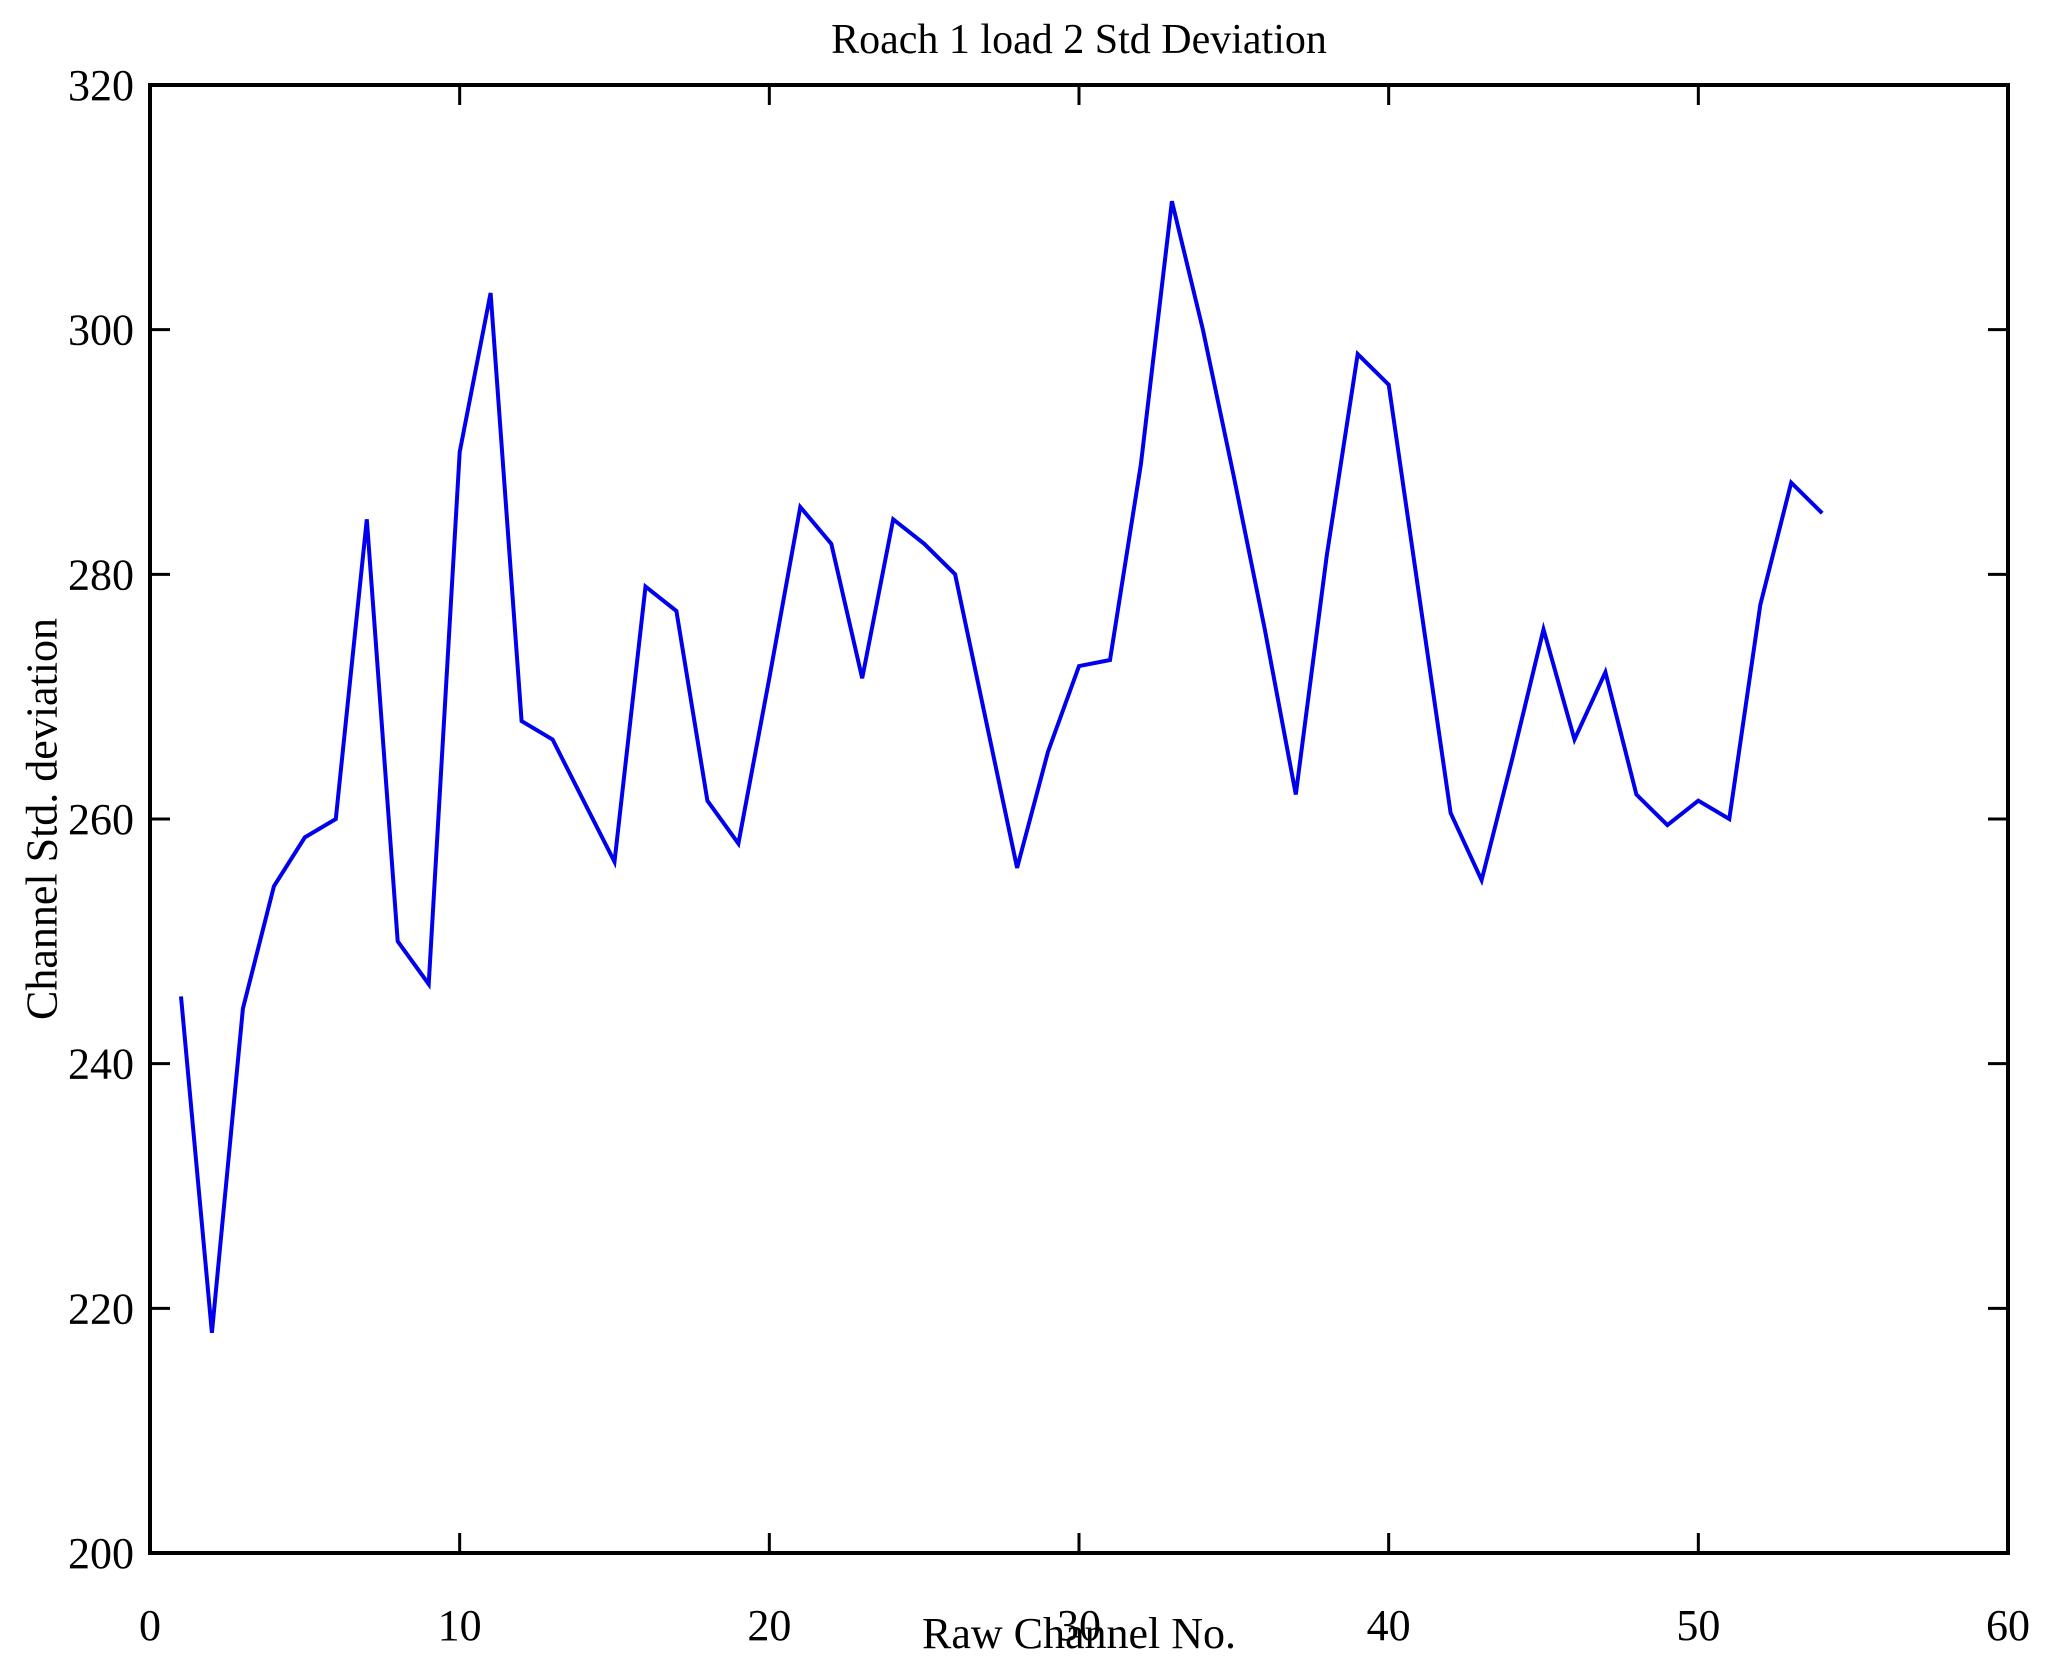  I want to click on x-tick-label: 0, so click(150, 1625).